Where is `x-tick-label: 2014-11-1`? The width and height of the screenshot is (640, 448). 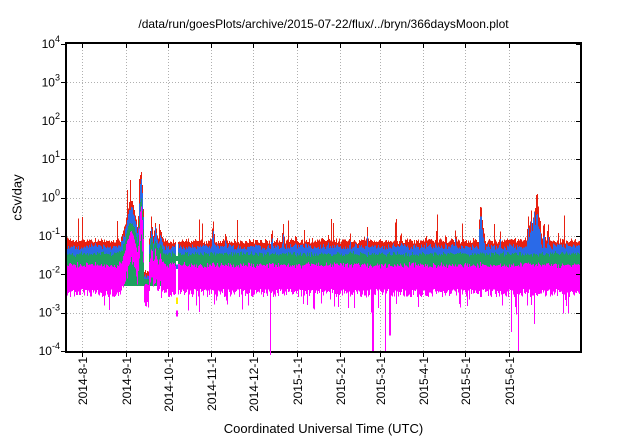 x-tick-label: 2014-11-1 is located at coordinates (212, 384).